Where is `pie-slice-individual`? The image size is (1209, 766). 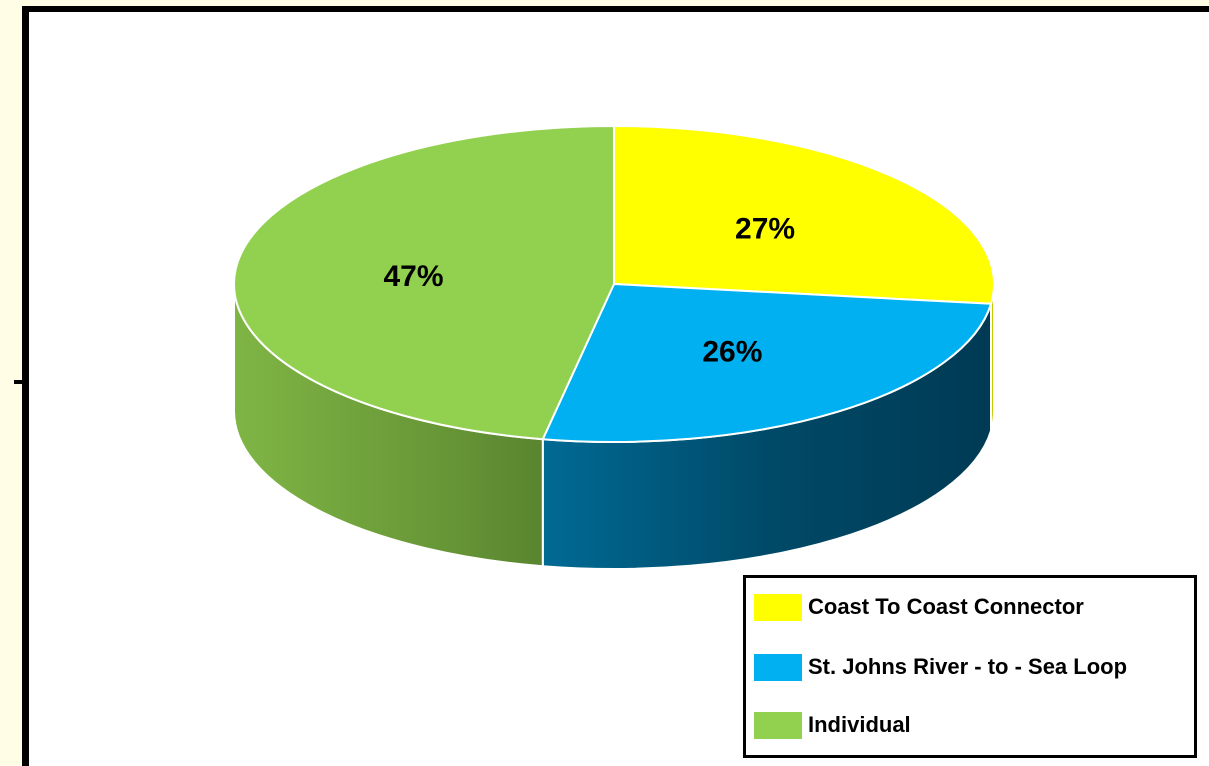 pie-slice-individual is located at coordinates (424, 282).